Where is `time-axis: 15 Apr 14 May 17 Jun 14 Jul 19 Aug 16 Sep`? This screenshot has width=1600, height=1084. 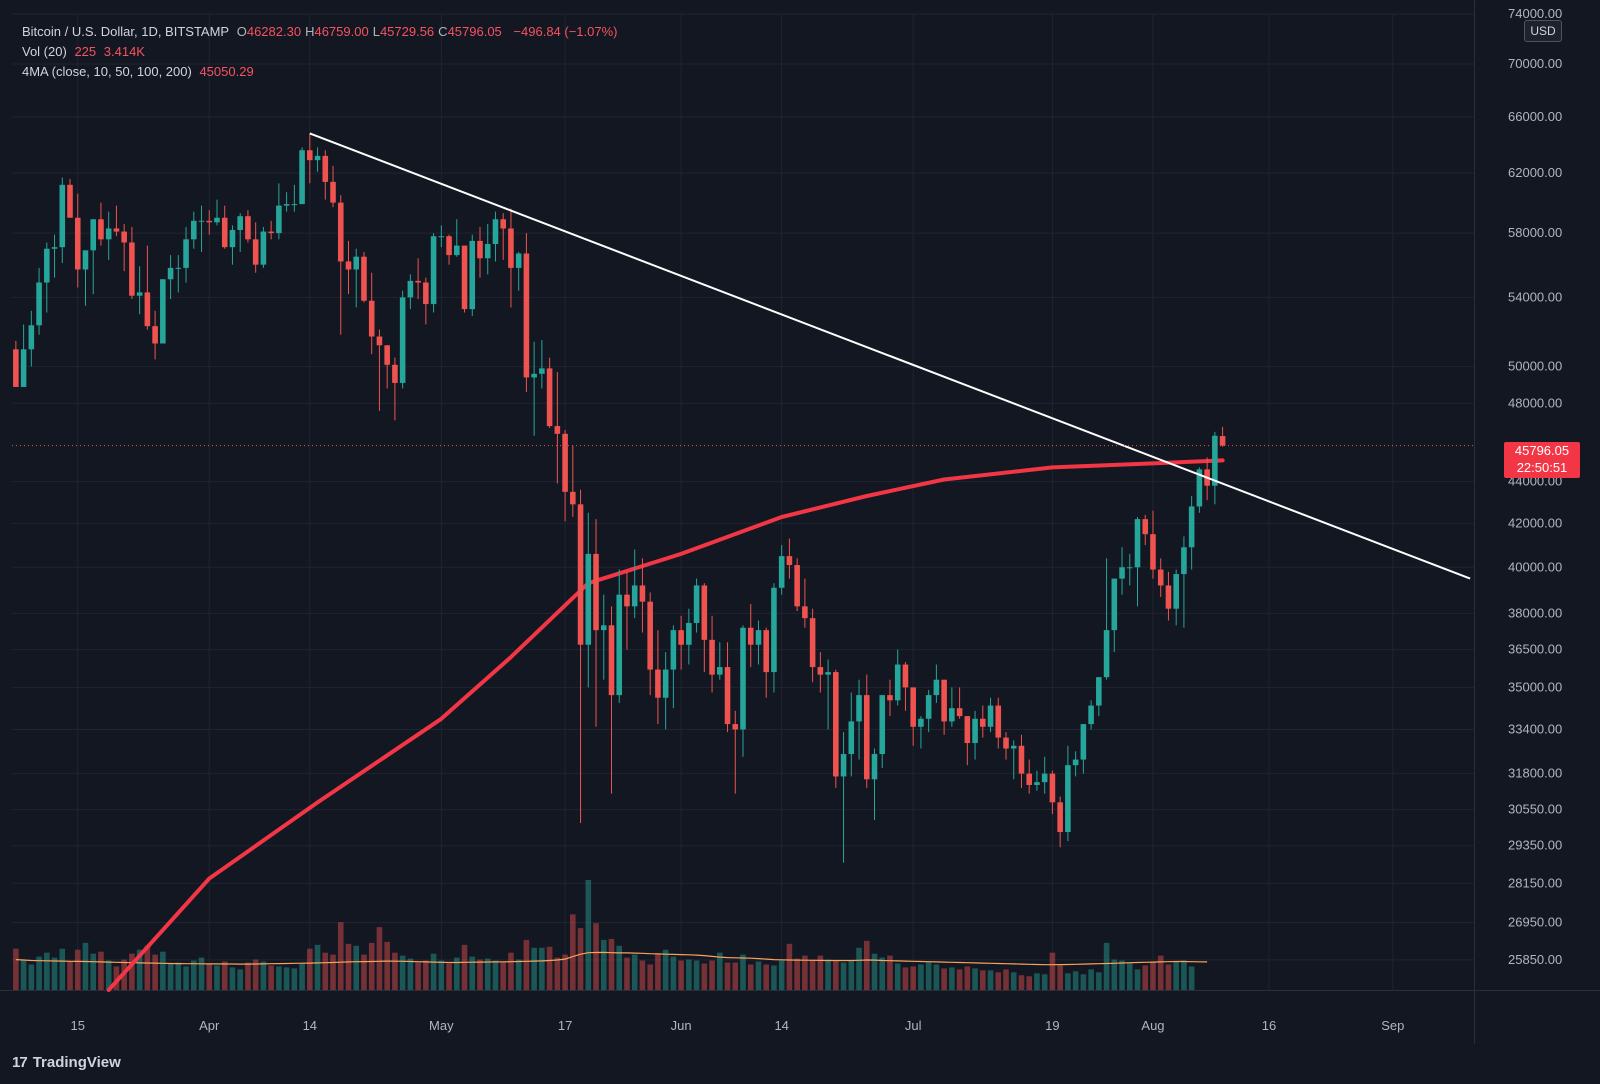
time-axis: 15 Apr 14 May 17 Jun 14 Jul 19 Aug 16 Sep is located at coordinates (738, 1025).